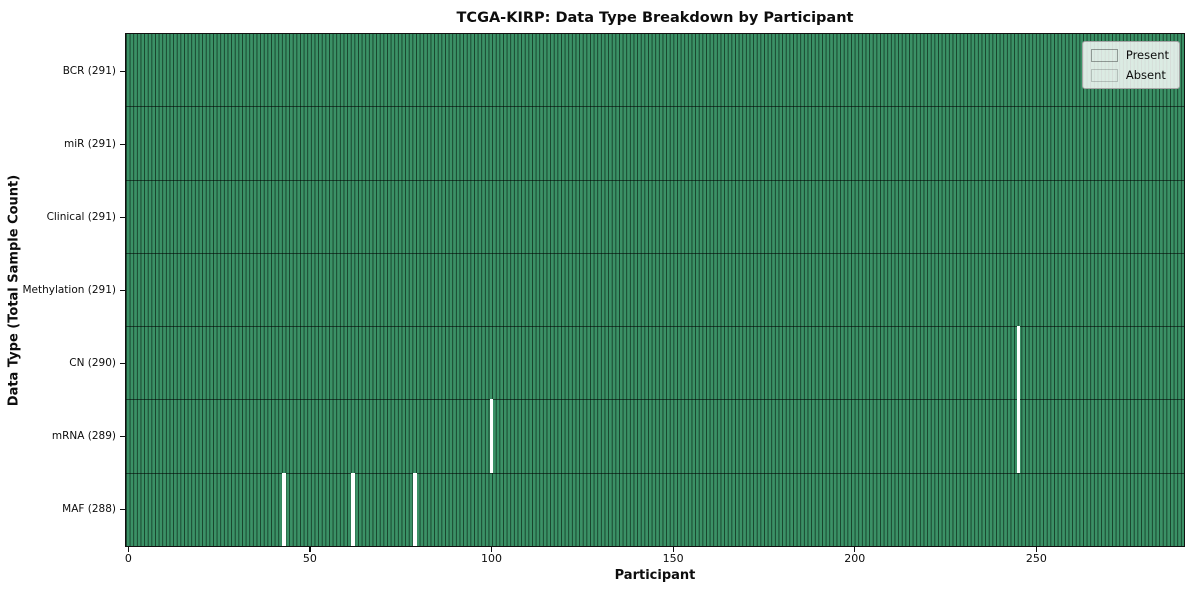 The width and height of the screenshot is (1200, 600). What do you see at coordinates (1147, 55) in the screenshot?
I see `legend-label-present: Present` at bounding box center [1147, 55].